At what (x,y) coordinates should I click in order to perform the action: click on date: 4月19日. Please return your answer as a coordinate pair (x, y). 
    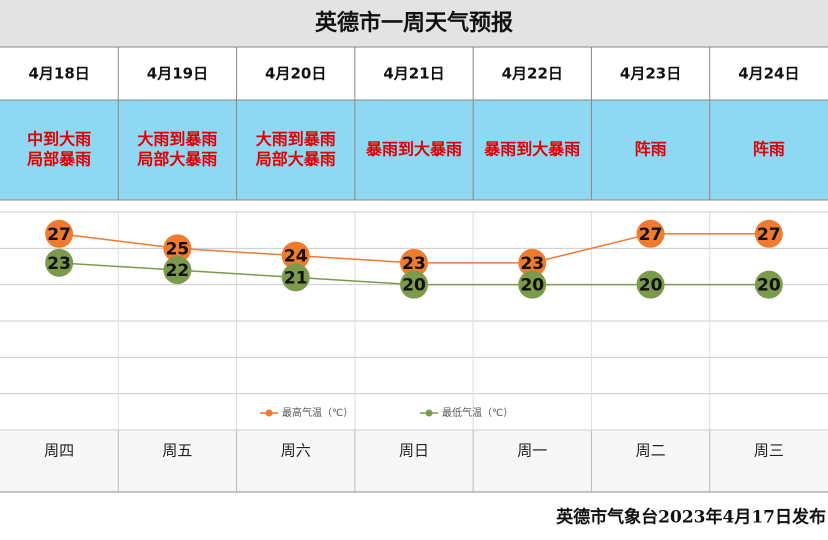
    Looking at the image, I should click on (177, 74).